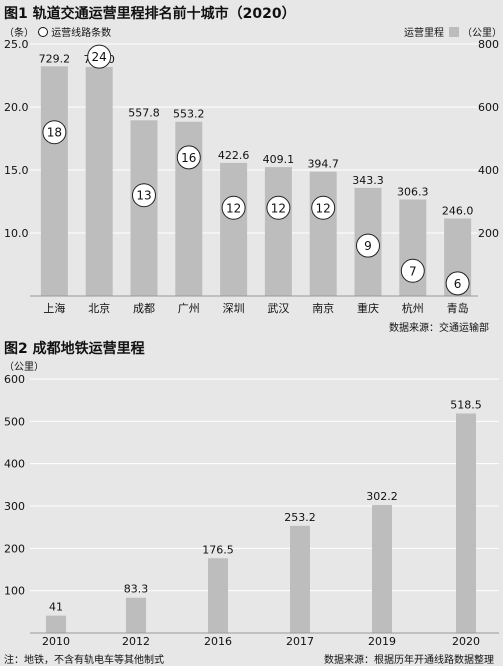  I want to click on chart1-line-count-label: 18, so click(54, 133).